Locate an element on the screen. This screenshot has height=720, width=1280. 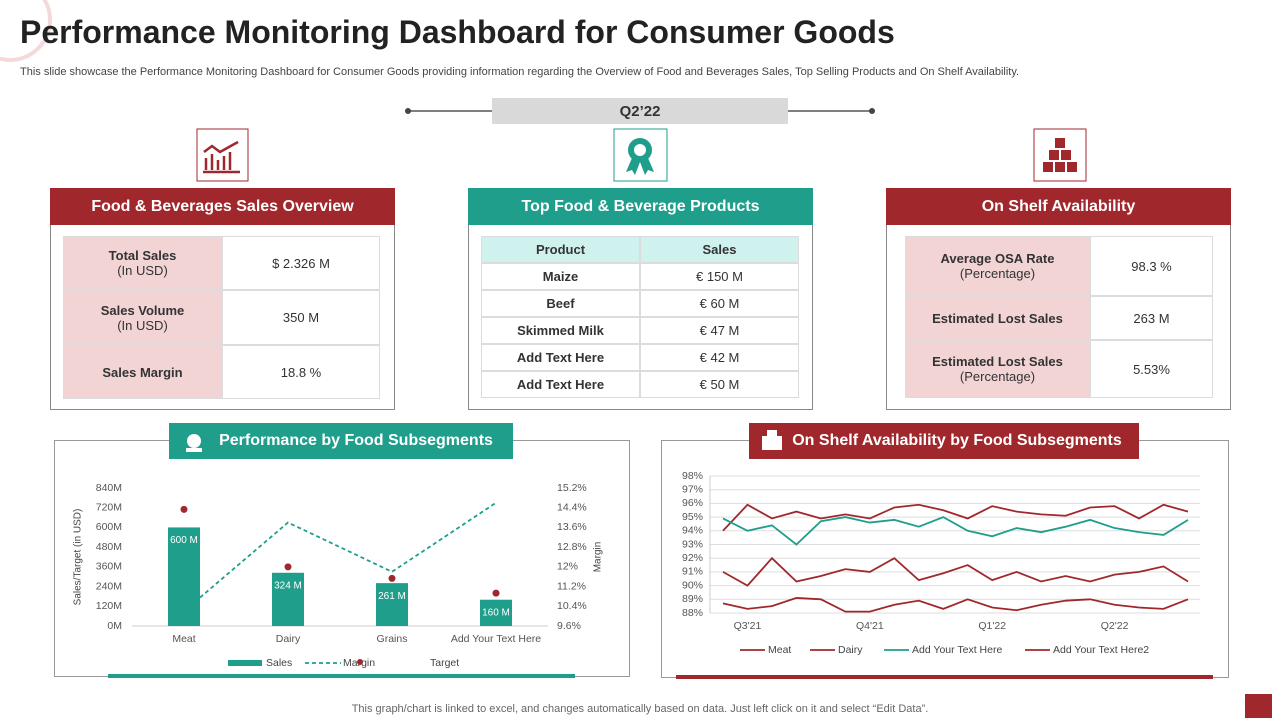
corner-square is located at coordinates (1258, 706).